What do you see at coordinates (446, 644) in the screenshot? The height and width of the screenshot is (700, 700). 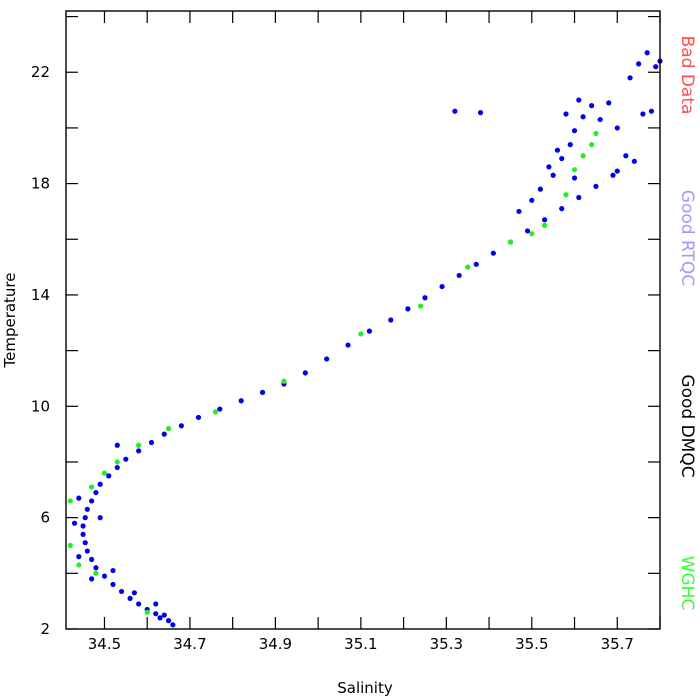 I see `x-tick-label: 35.3` at bounding box center [446, 644].